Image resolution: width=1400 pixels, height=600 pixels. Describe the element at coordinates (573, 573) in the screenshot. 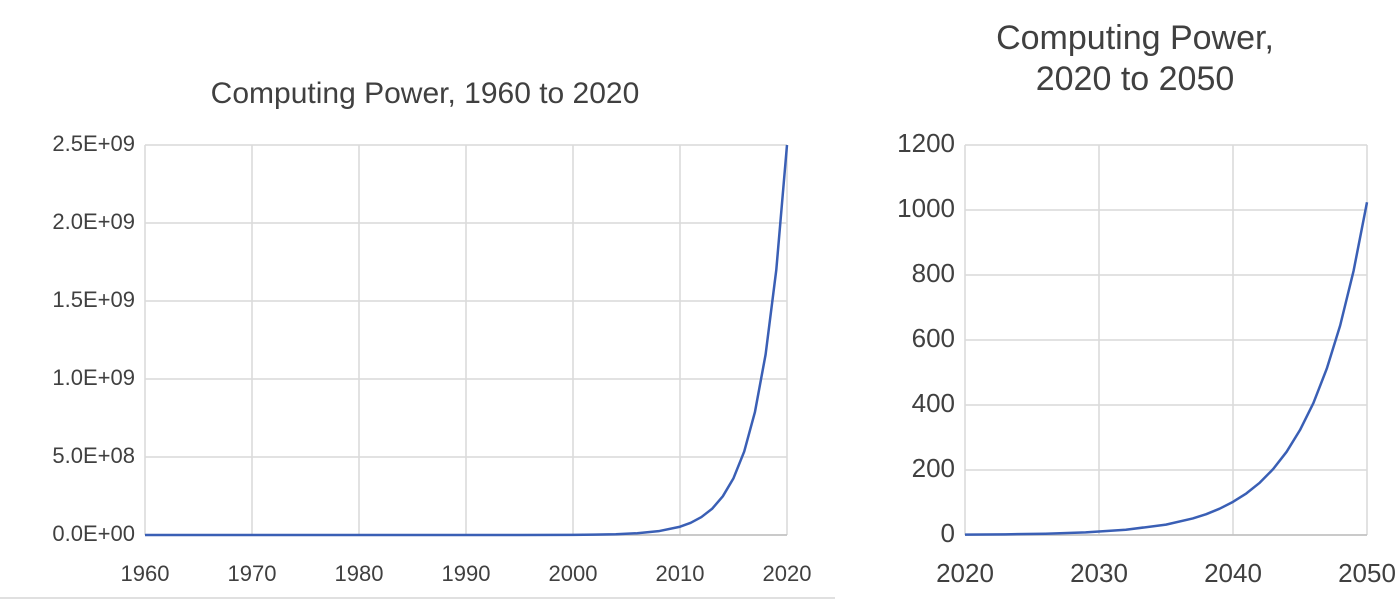

I see `x-tick-label: 2000` at that location.